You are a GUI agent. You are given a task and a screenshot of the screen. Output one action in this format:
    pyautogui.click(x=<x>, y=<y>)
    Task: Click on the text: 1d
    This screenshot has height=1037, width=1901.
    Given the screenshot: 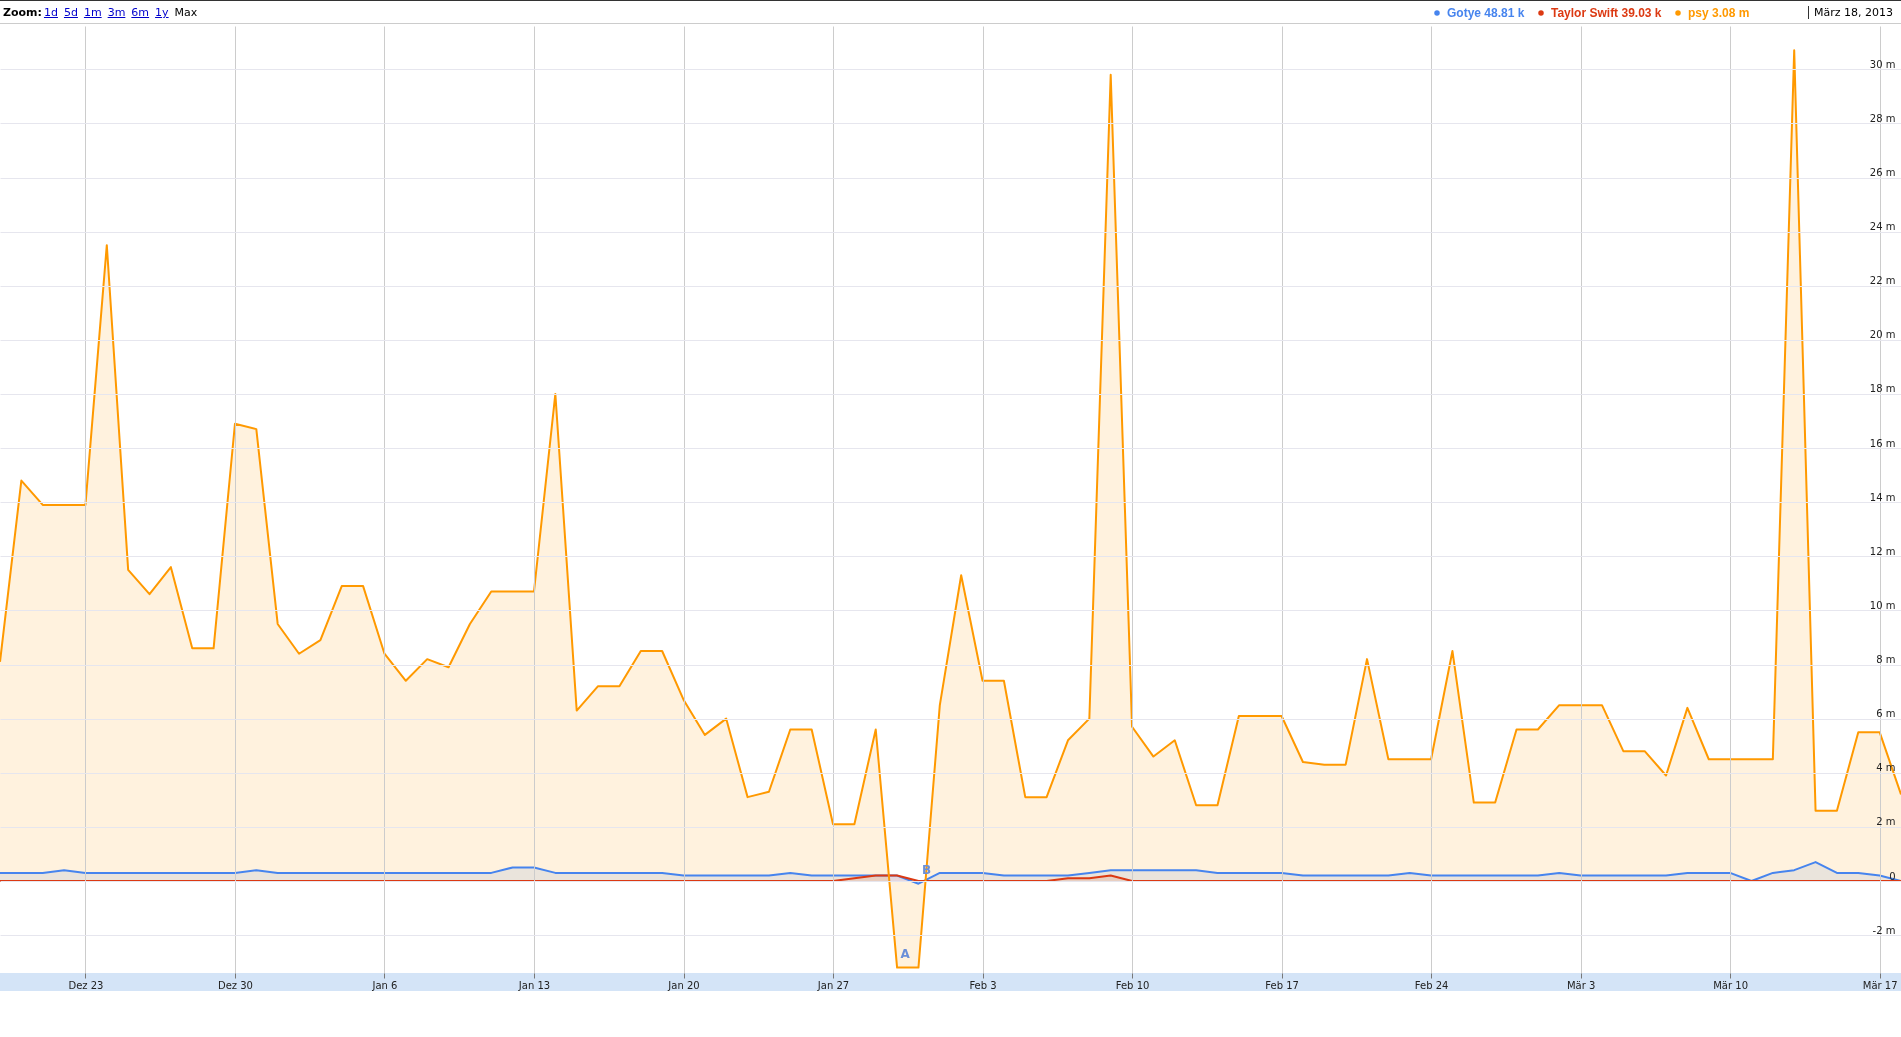 What is the action you would take?
    pyautogui.click(x=50, y=12)
    